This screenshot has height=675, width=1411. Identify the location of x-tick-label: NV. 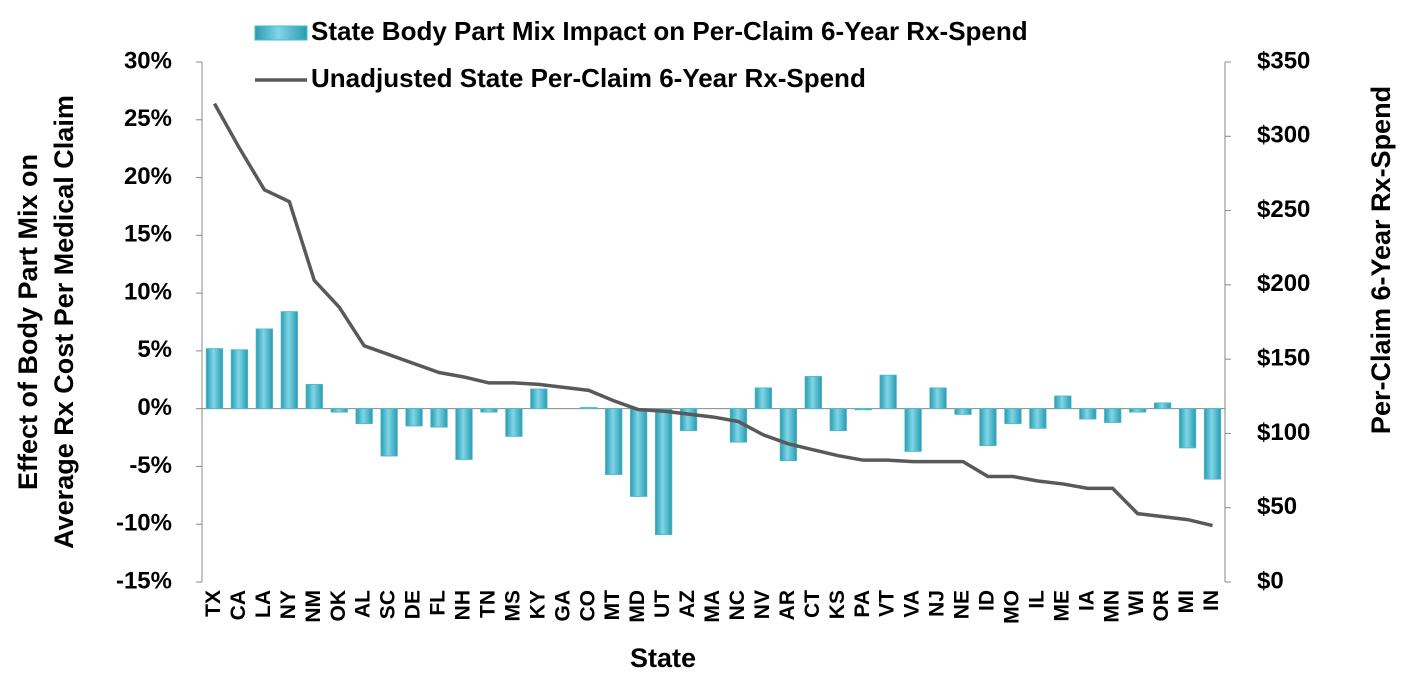
(762, 604).